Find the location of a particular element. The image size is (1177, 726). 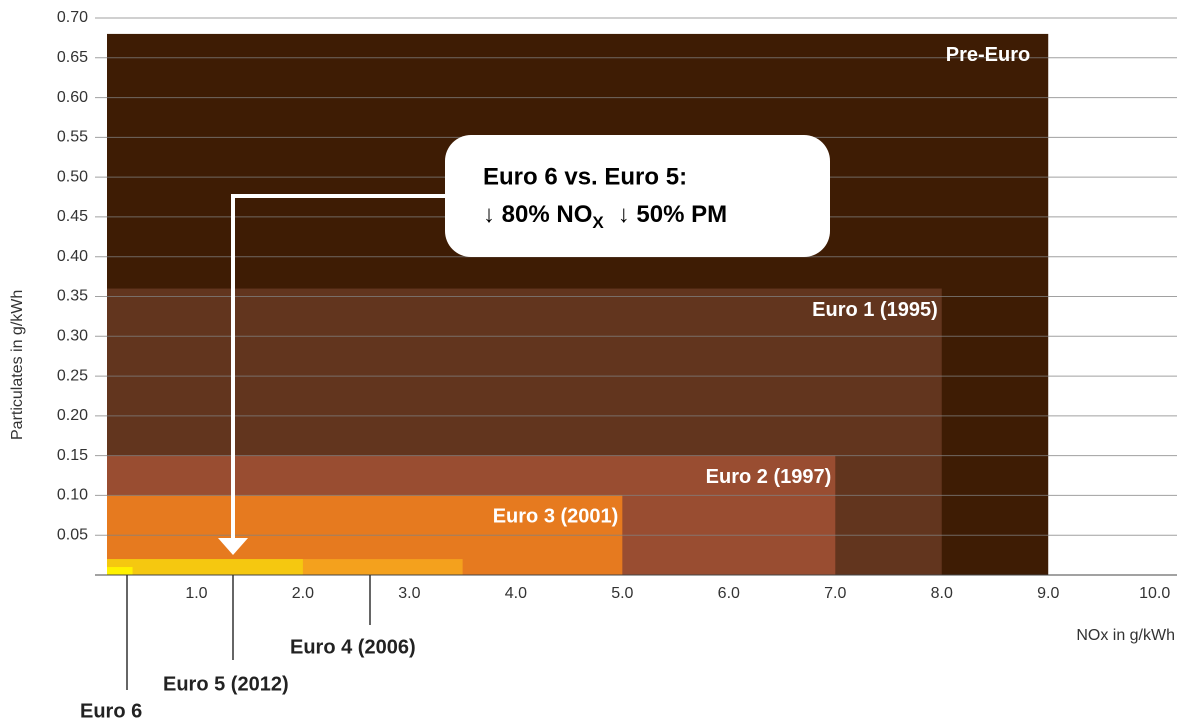

y-tick-label: 0.35 is located at coordinates (72, 296).